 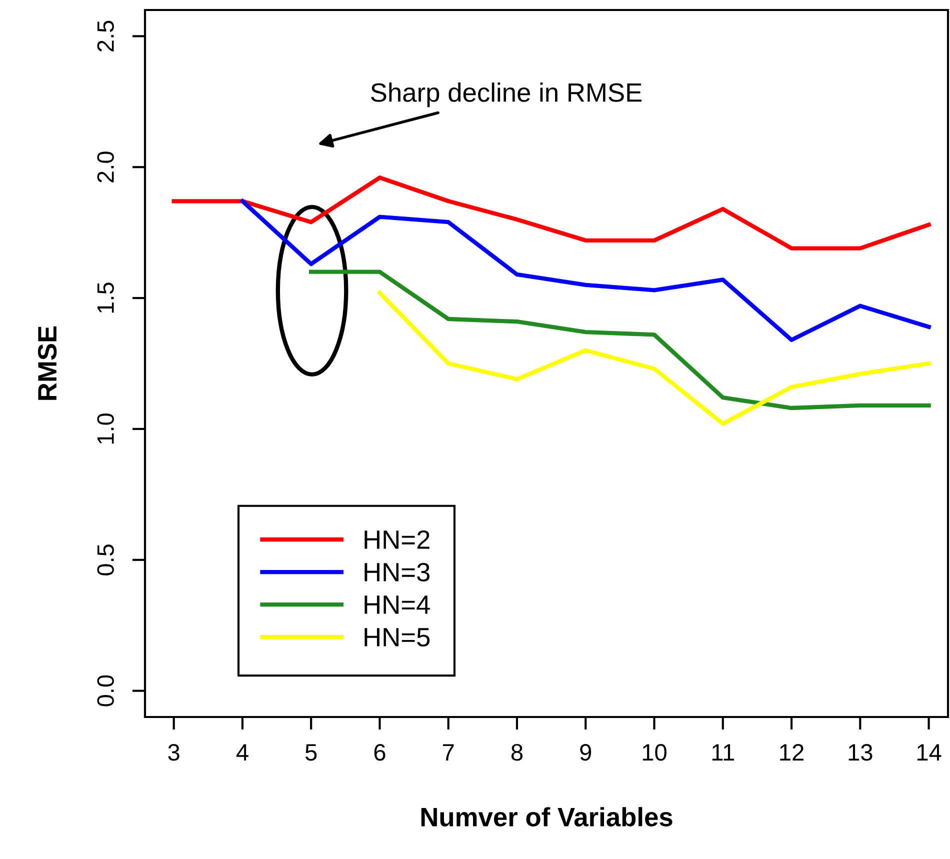 What do you see at coordinates (586, 752) in the screenshot?
I see `x-tick-label: 9` at bounding box center [586, 752].